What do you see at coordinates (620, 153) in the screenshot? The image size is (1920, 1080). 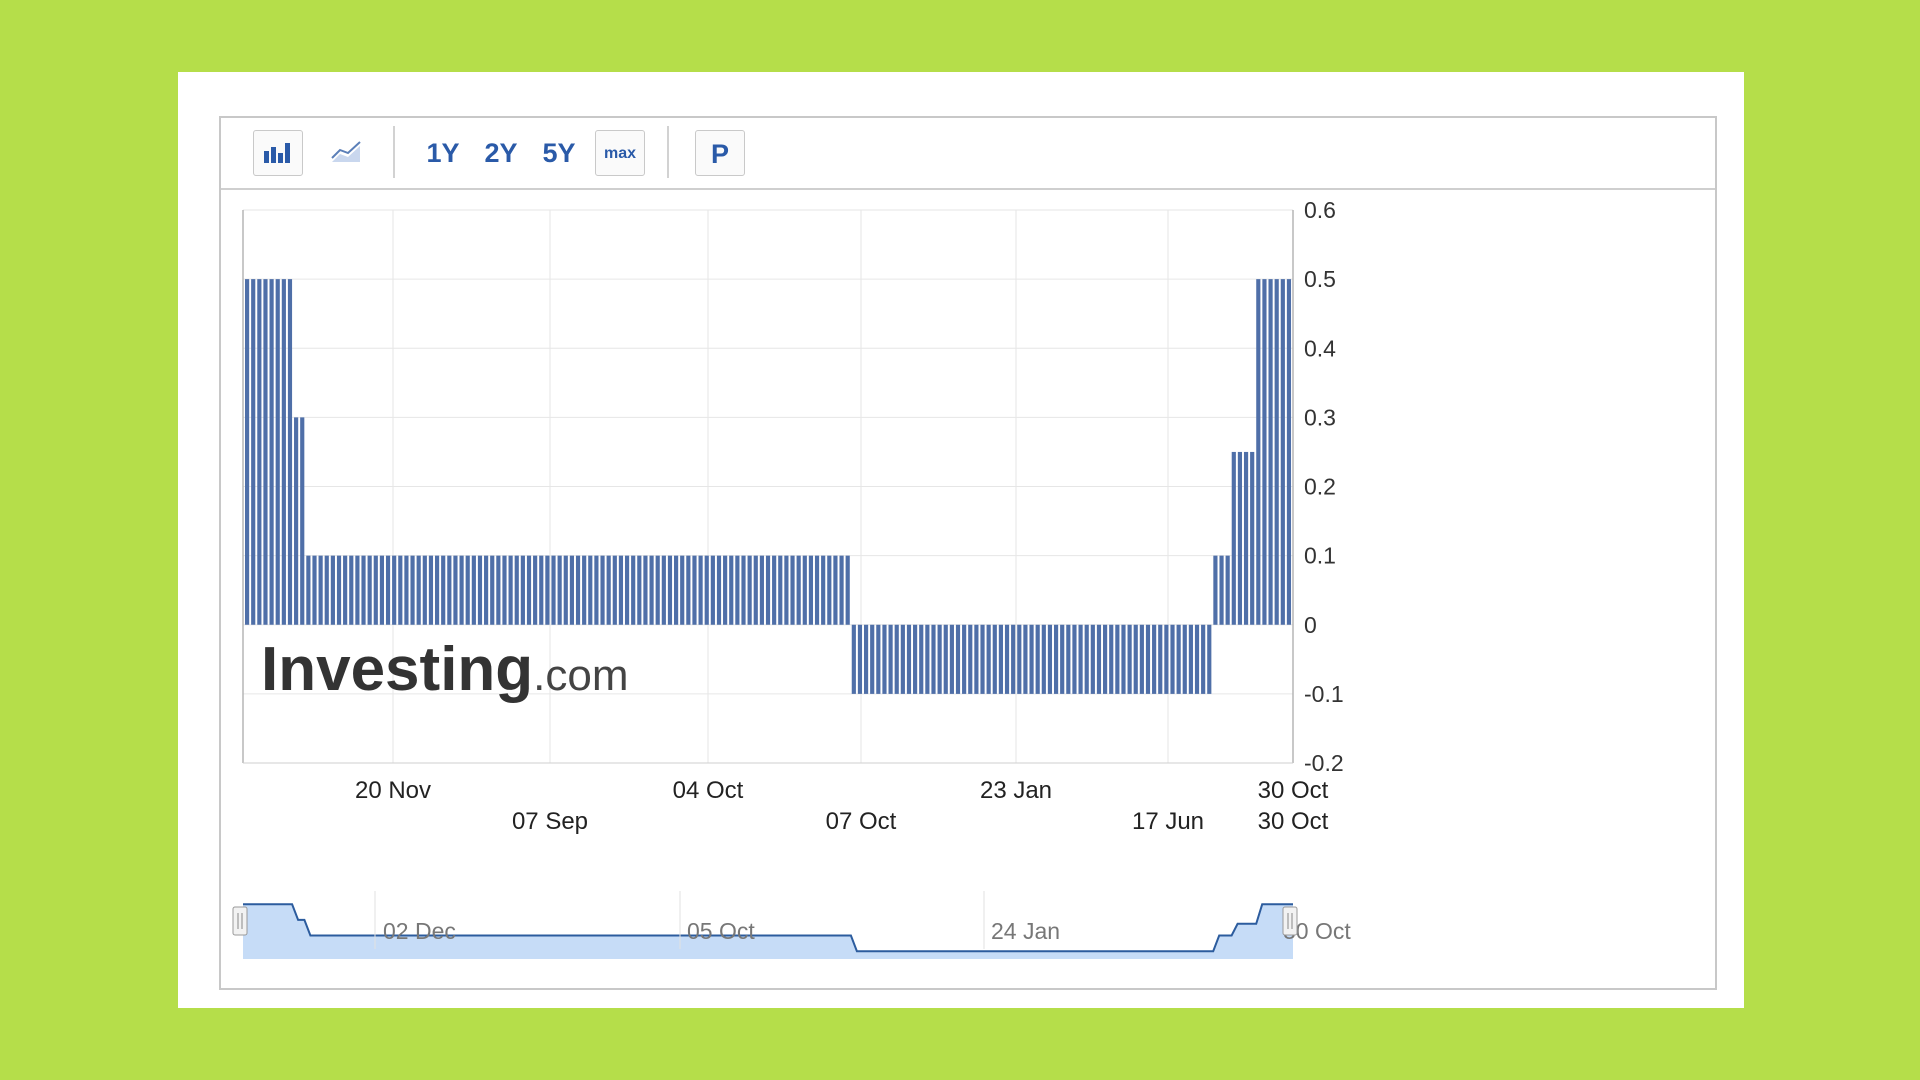 I see `range-max-button: max` at bounding box center [620, 153].